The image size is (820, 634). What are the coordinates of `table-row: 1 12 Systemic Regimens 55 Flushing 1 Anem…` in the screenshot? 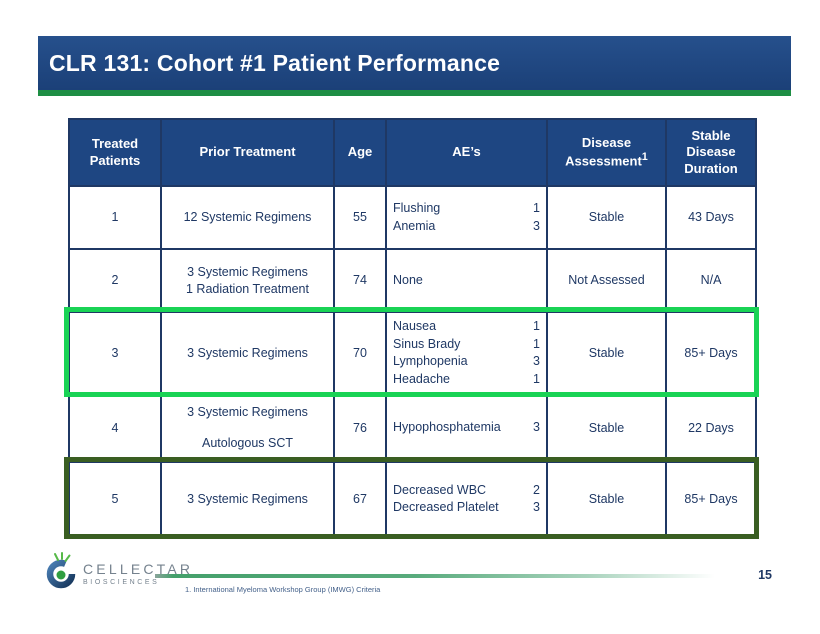 It's located at (412, 217).